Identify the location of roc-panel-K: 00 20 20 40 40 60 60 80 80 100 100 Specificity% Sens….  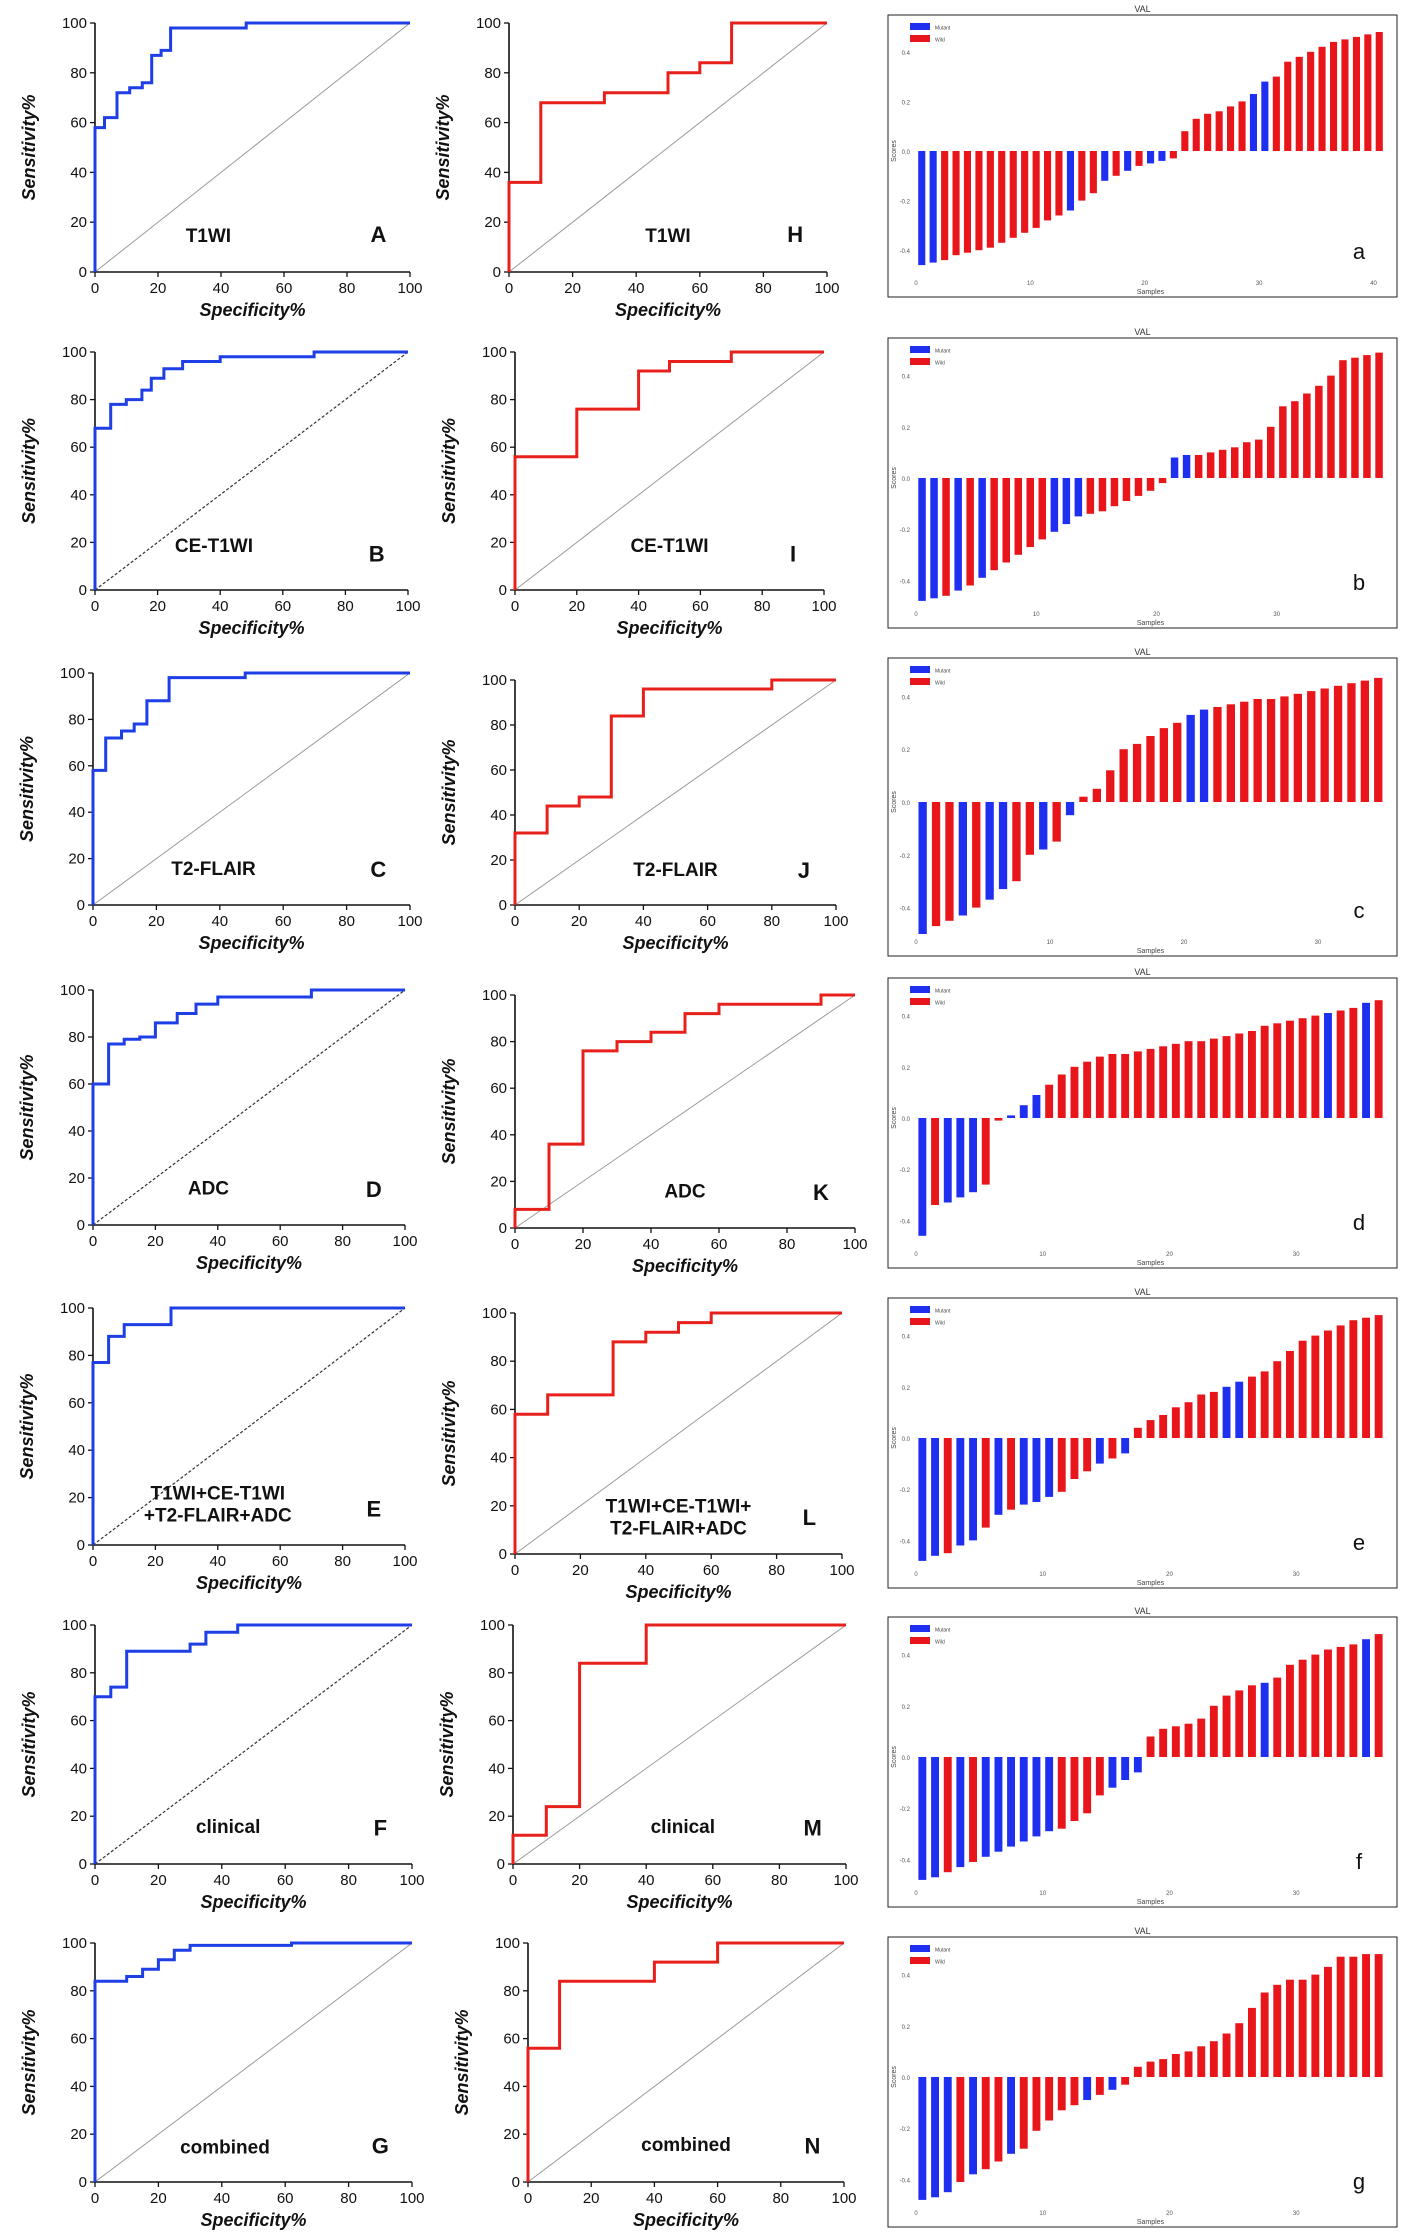
(653, 1131).